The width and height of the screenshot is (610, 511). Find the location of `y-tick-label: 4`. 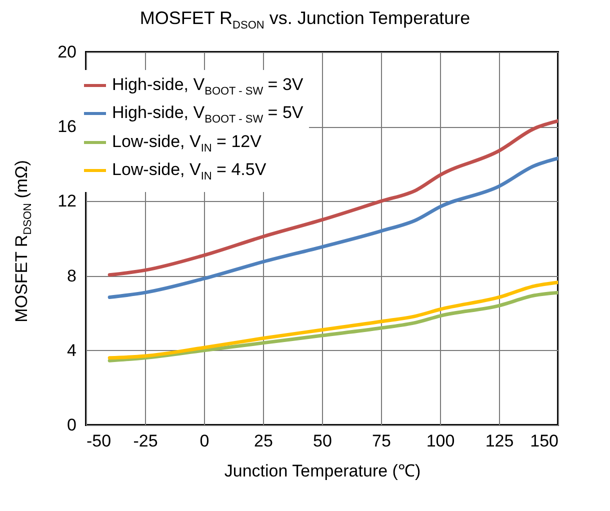

y-tick-label: 4 is located at coordinates (71, 350).